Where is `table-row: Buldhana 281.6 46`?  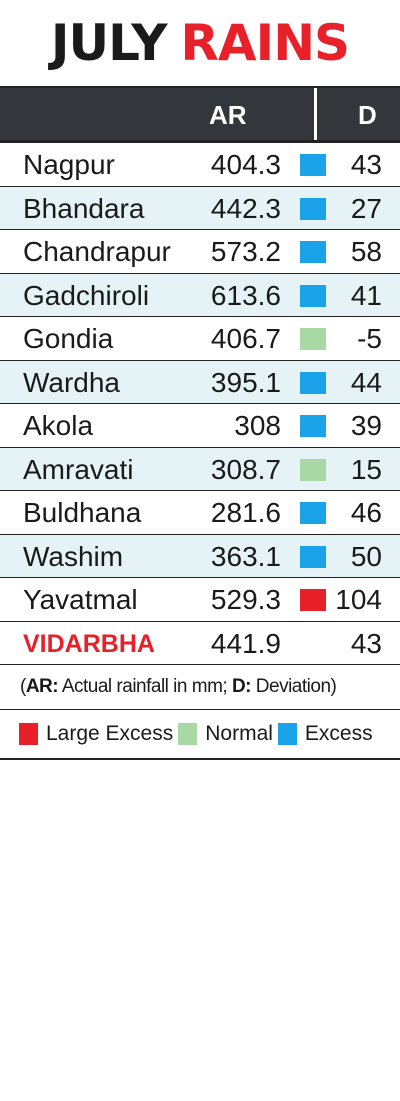 table-row: Buldhana 281.6 46 is located at coordinates (200, 513).